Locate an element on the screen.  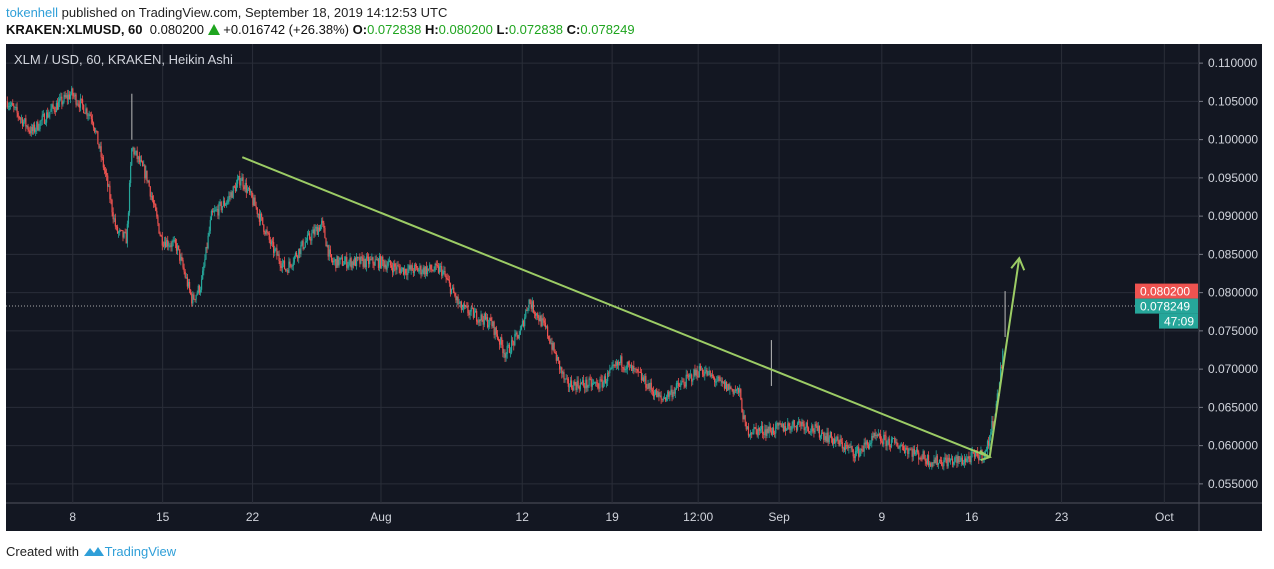
y-tick-label: 0.095000 is located at coordinates (1233, 178).